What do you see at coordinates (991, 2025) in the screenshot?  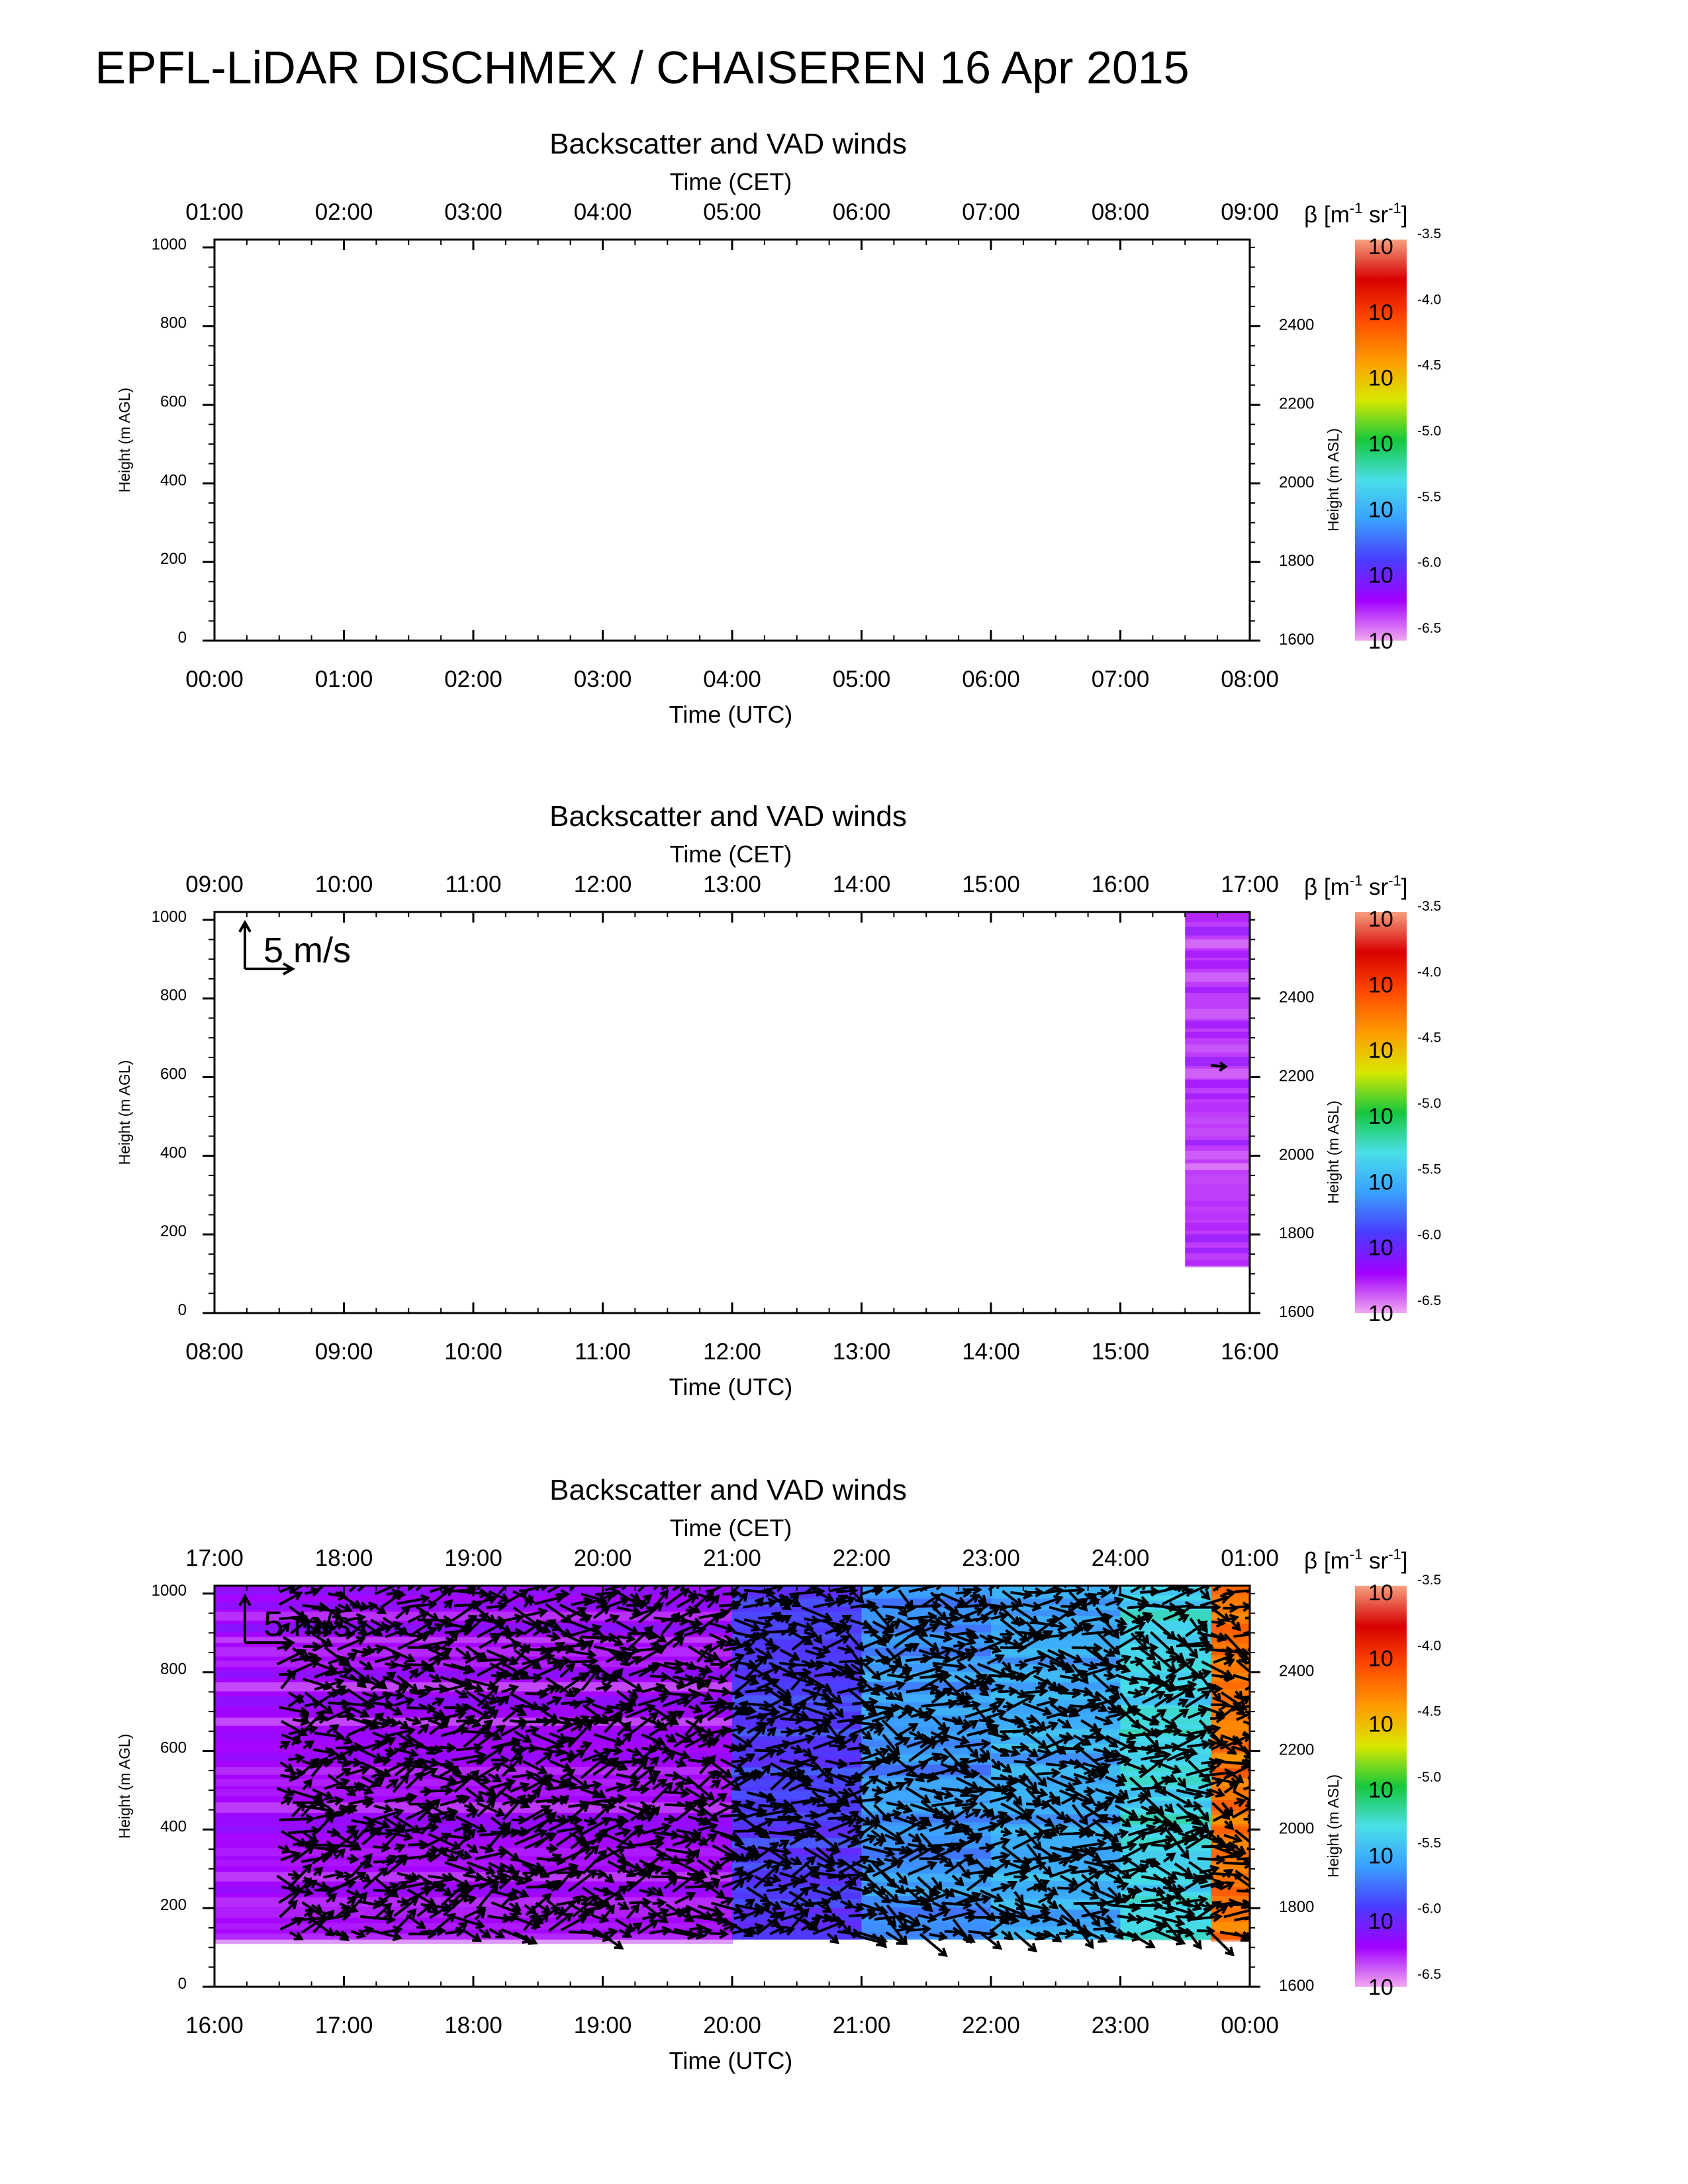 I see `x-tick-label: 22:00` at bounding box center [991, 2025].